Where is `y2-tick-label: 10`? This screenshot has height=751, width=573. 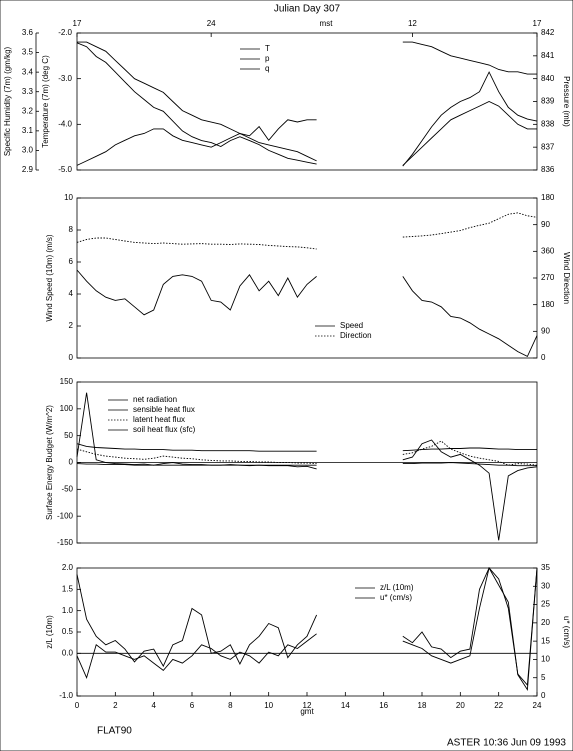 y2-tick-label: 10 is located at coordinates (545, 659).